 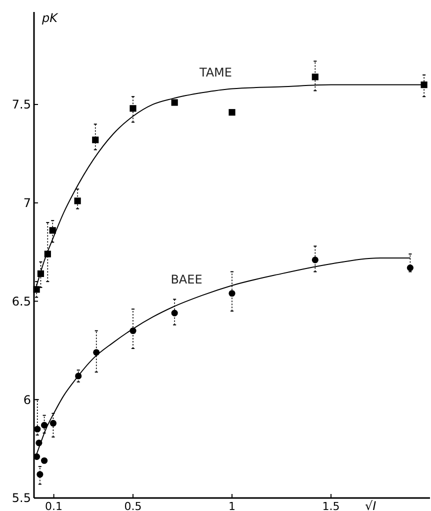 What do you see at coordinates (27, 399) in the screenshot?
I see `y-tick-label: 6` at bounding box center [27, 399].